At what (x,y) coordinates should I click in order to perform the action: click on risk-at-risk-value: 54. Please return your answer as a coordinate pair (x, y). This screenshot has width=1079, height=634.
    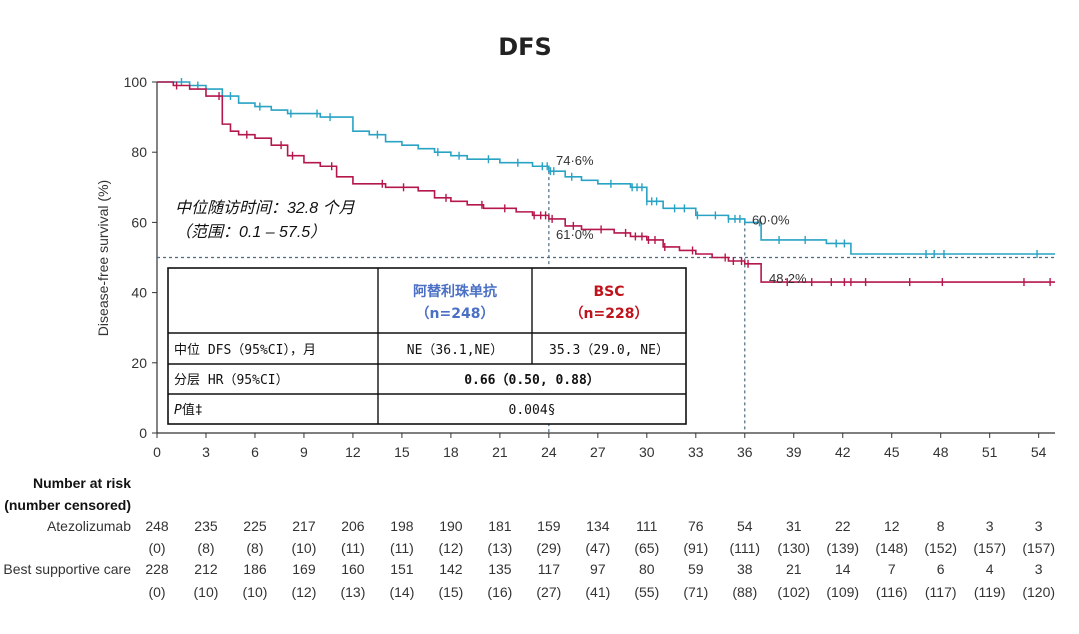
    Looking at the image, I should click on (745, 526).